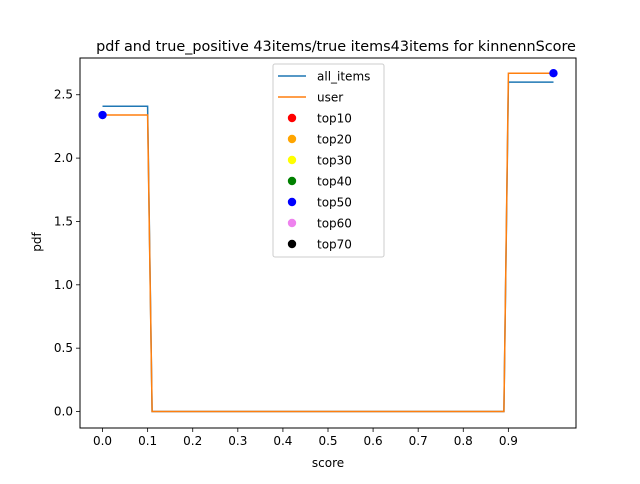 The height and width of the screenshot is (484, 640). What do you see at coordinates (334, 182) in the screenshot?
I see `legend-label-top40: top40` at bounding box center [334, 182].